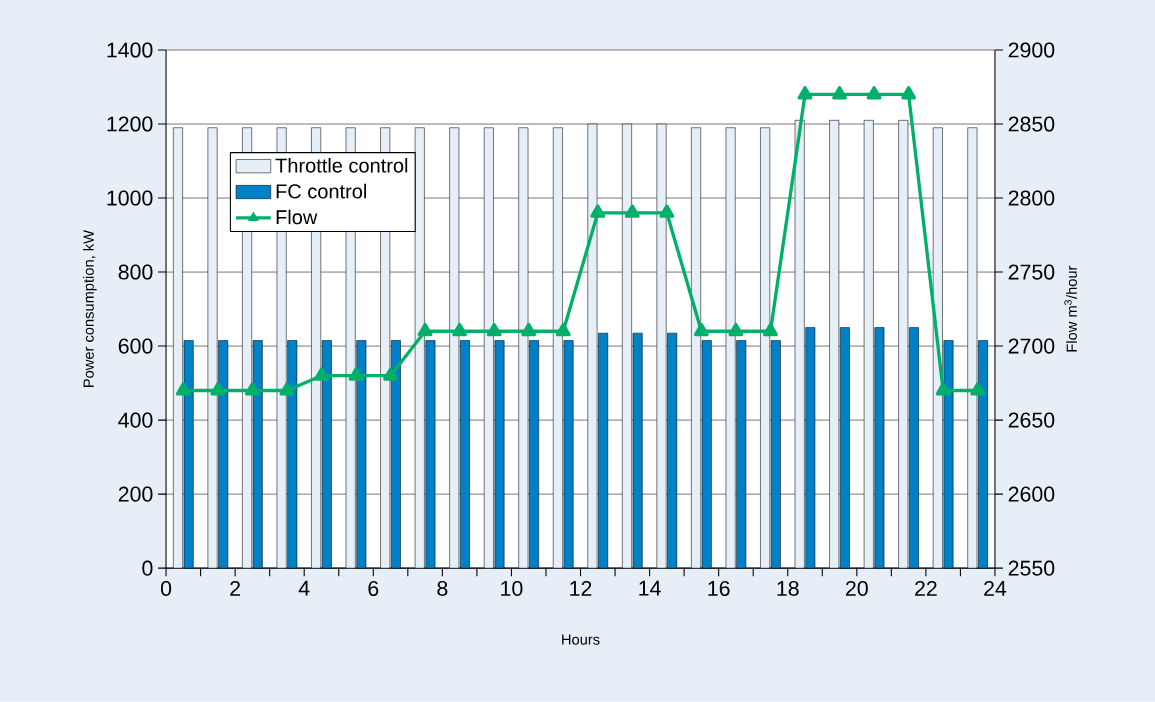 This screenshot has height=702, width=1155. What do you see at coordinates (1031, 494) in the screenshot?
I see `y2-tick-label: 2600` at bounding box center [1031, 494].